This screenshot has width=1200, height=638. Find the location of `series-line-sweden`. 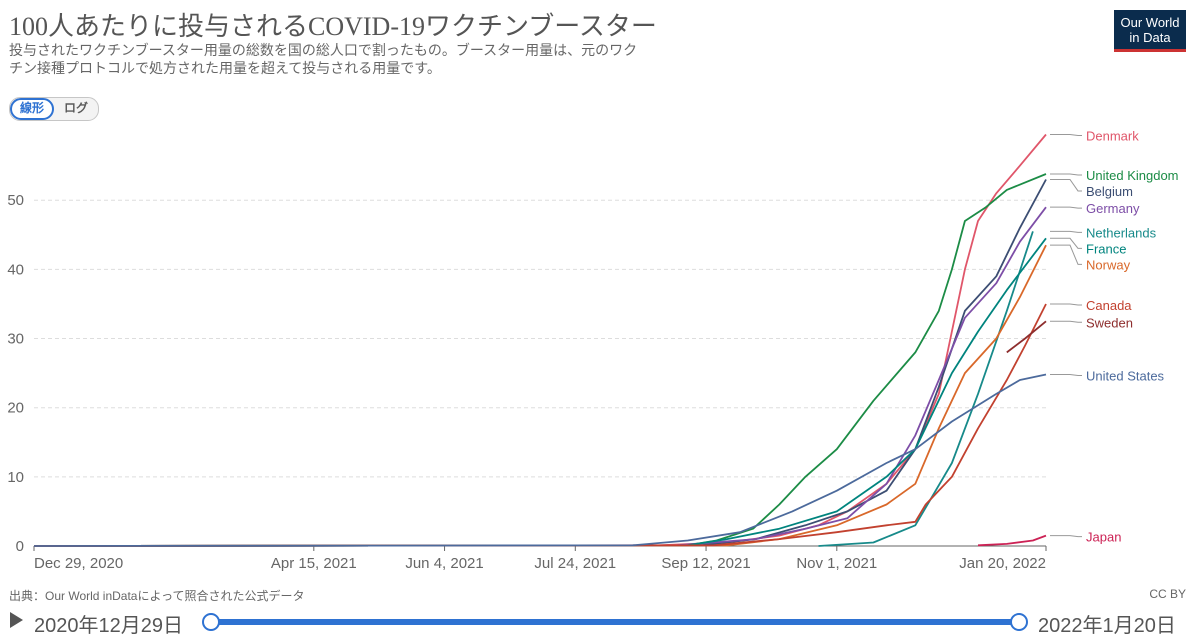

series-line-sweden is located at coordinates (1026, 337).